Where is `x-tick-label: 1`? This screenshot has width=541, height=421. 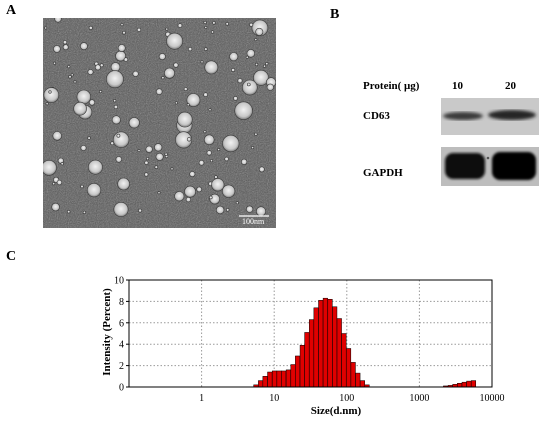 x-tick-label: 1 is located at coordinates (201, 398).